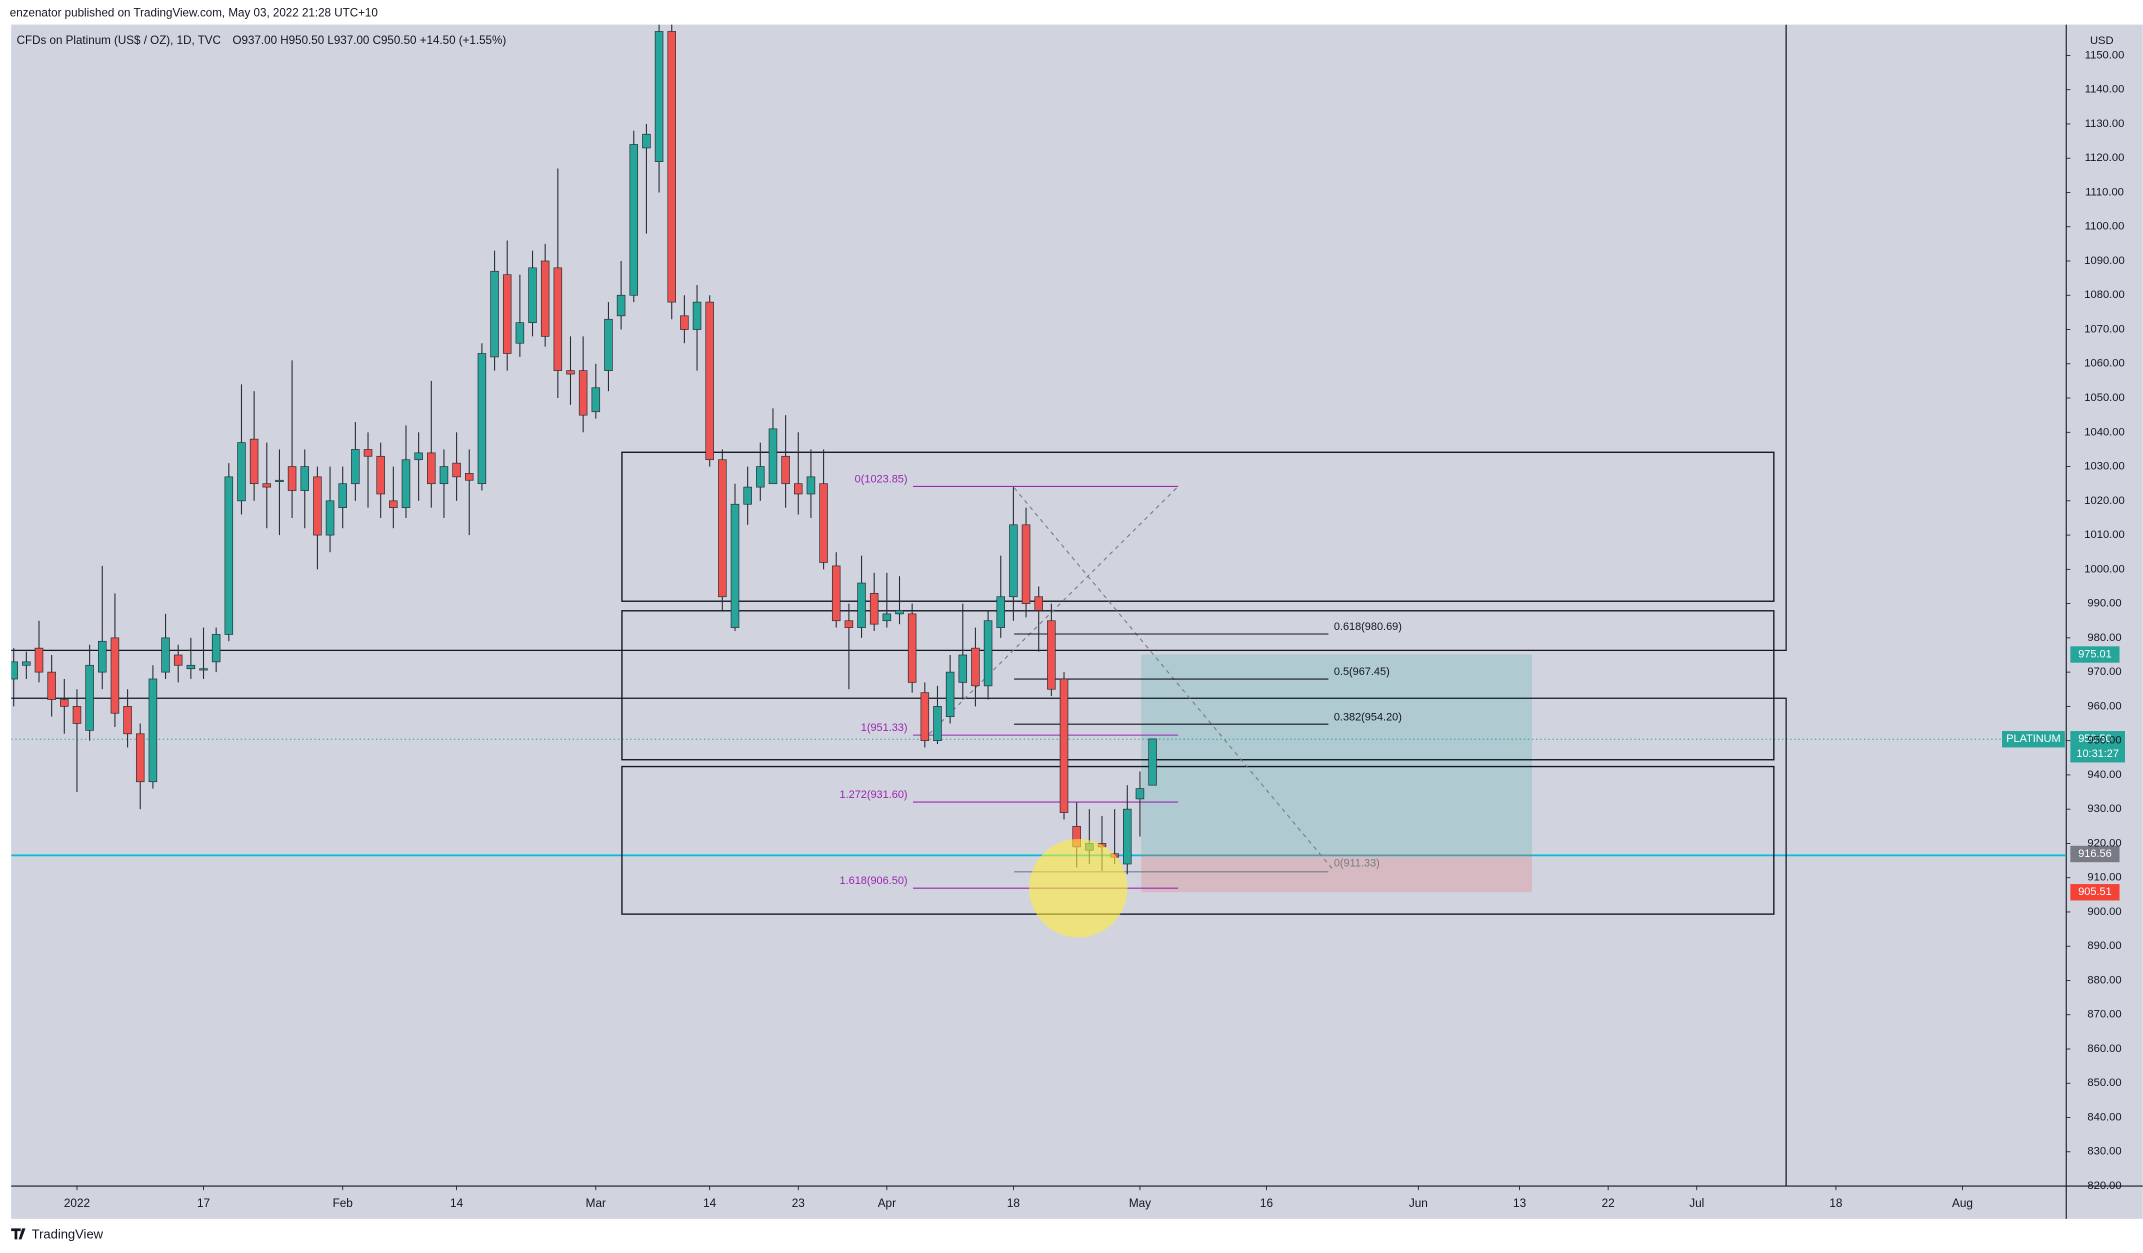 The width and height of the screenshot is (2143, 1253). Describe the element at coordinates (2104, 467) in the screenshot. I see `y-tick-label: 1030.00` at that location.